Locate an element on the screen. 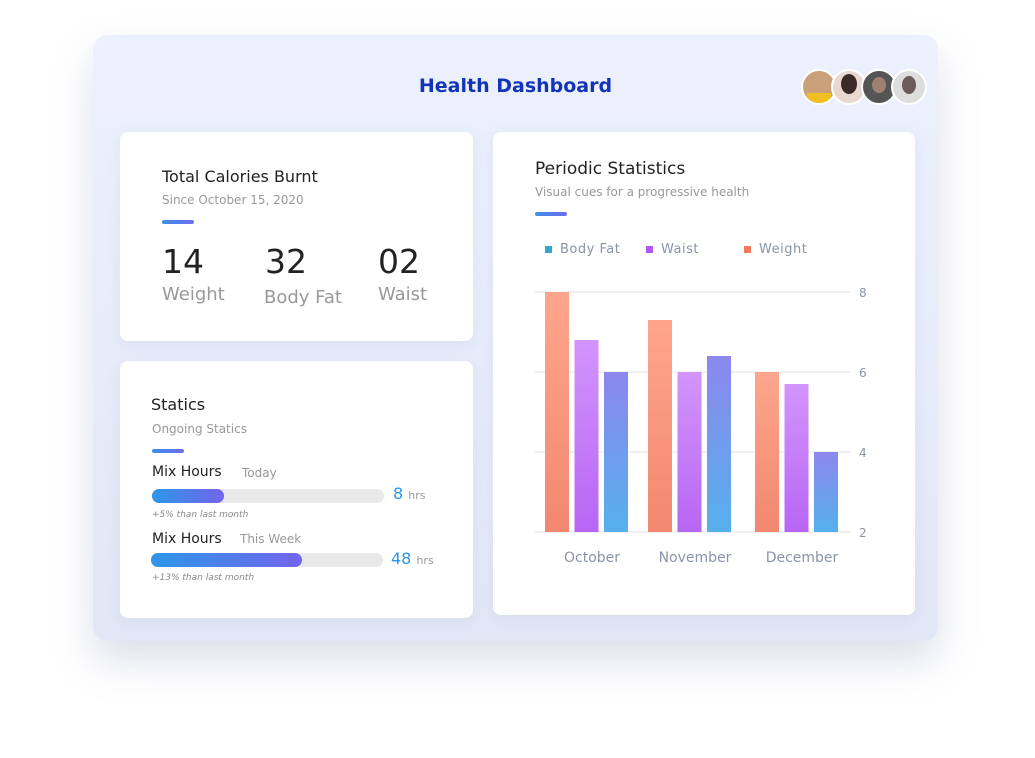 The height and width of the screenshot is (758, 1035). item-value: 8 hrs is located at coordinates (409, 493).